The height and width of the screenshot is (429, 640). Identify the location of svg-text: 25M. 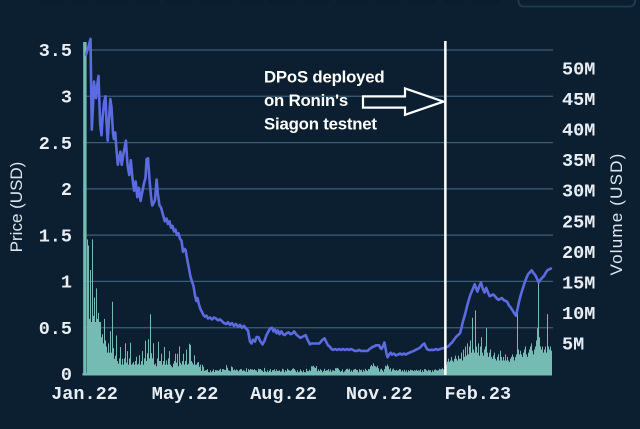
(578, 222).